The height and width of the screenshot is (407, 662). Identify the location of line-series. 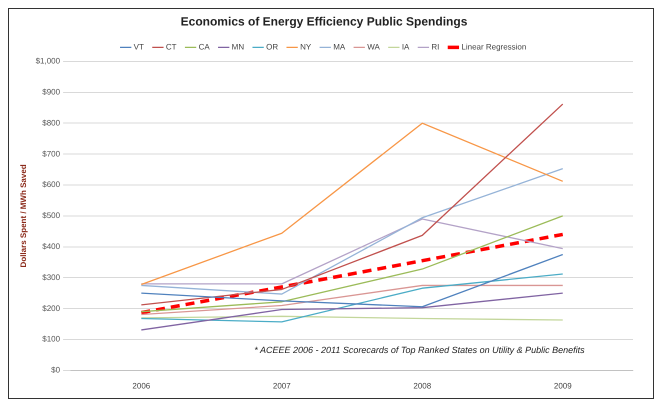
(352, 273).